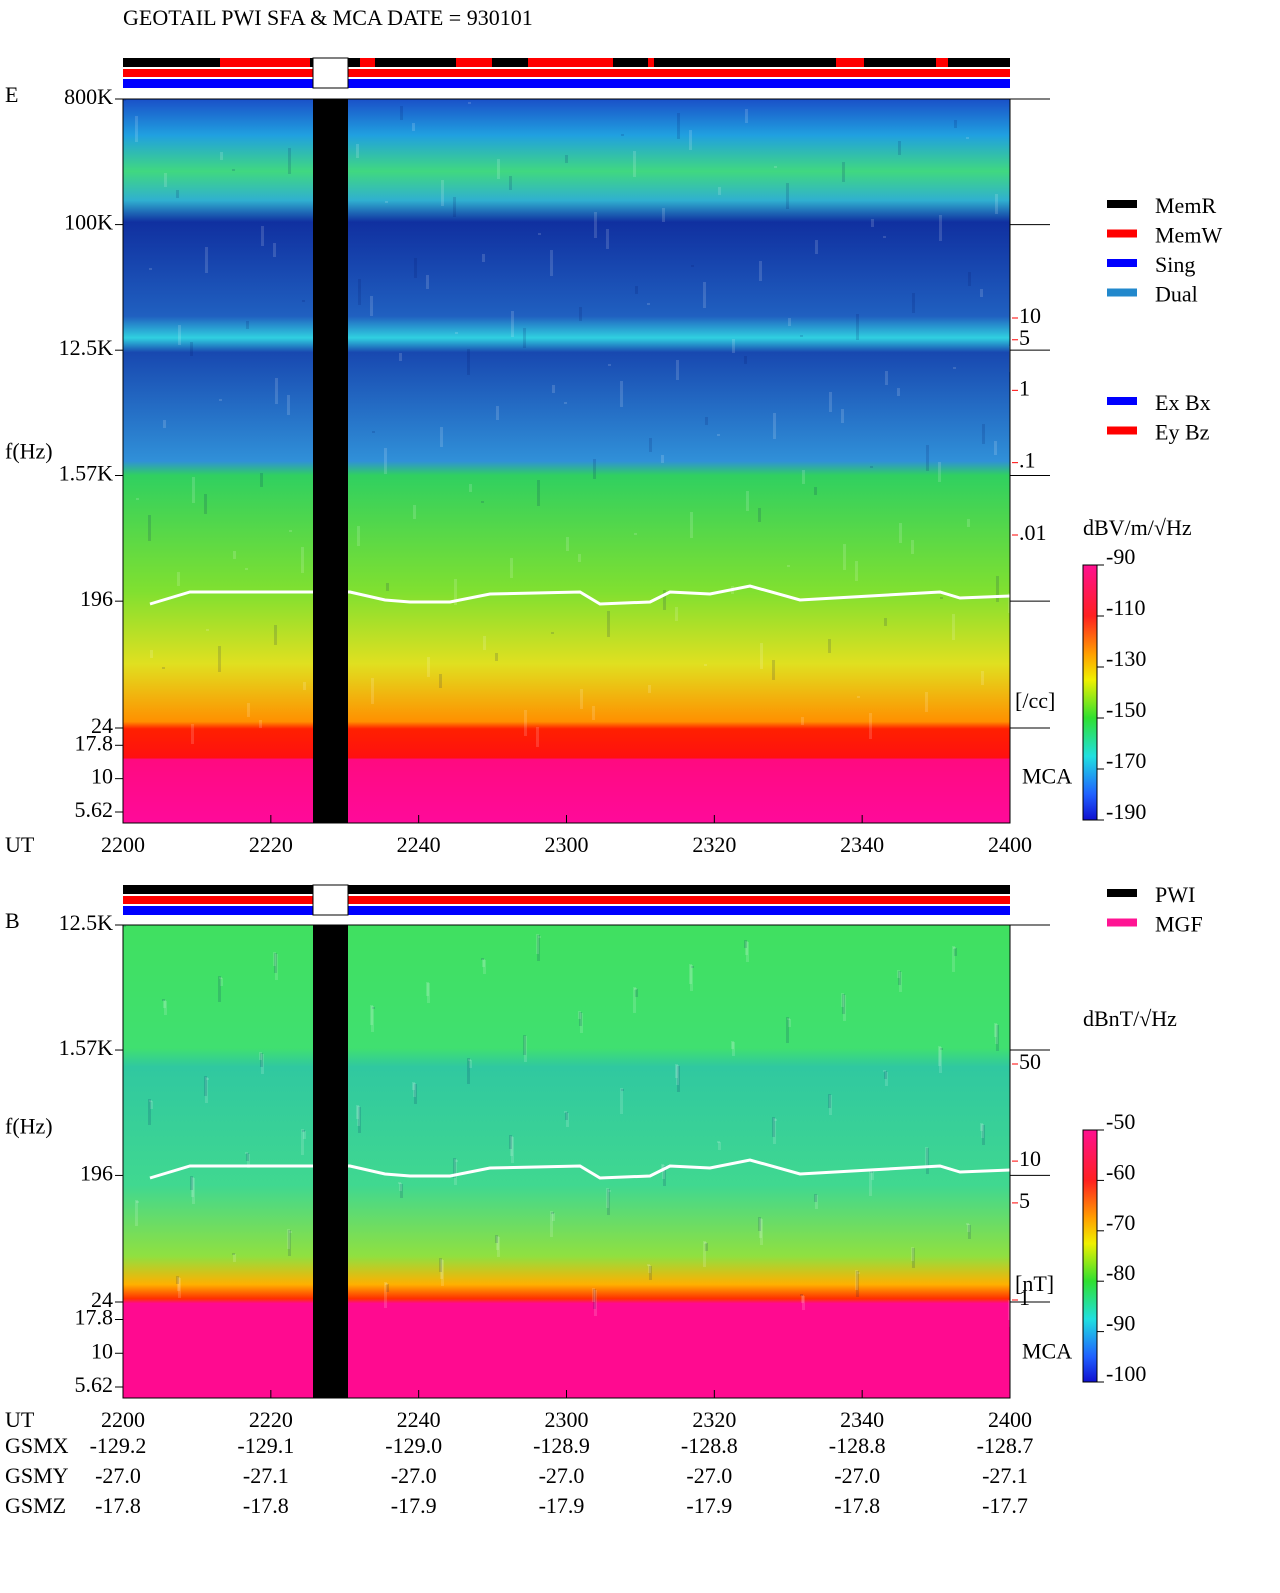 The width and height of the screenshot is (1280, 1593). What do you see at coordinates (862, 1419) in the screenshot?
I see `x-tick-label: 2340` at bounding box center [862, 1419].